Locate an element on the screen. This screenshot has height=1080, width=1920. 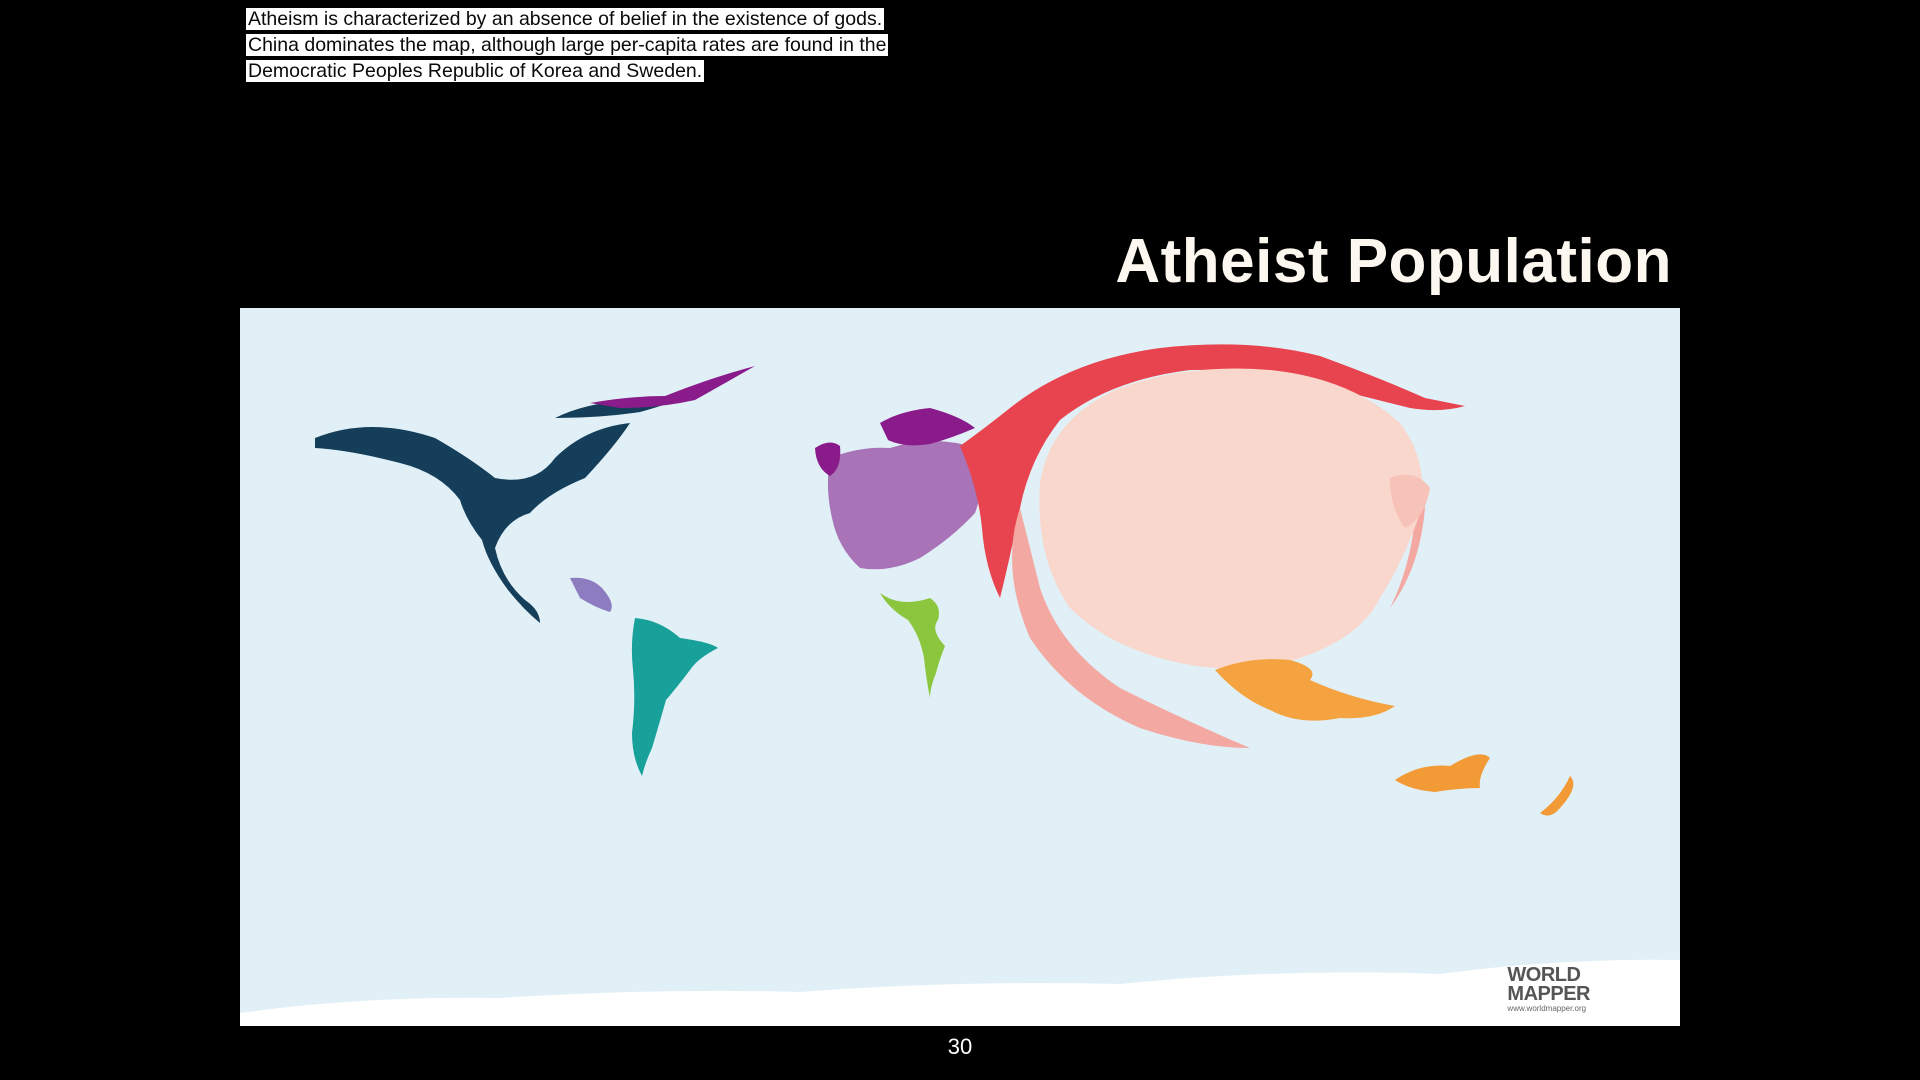
region-japan is located at coordinates (1410, 501).